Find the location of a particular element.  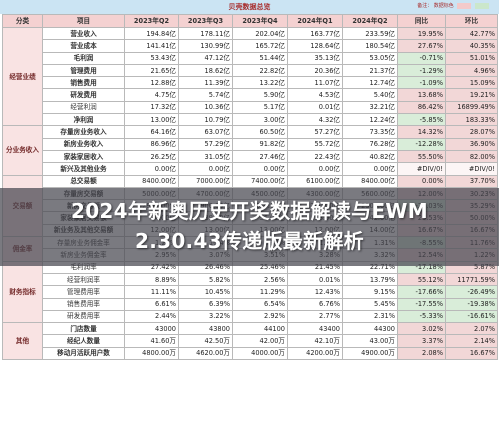

value-cell: 11.11% is located at coordinates (151, 292).